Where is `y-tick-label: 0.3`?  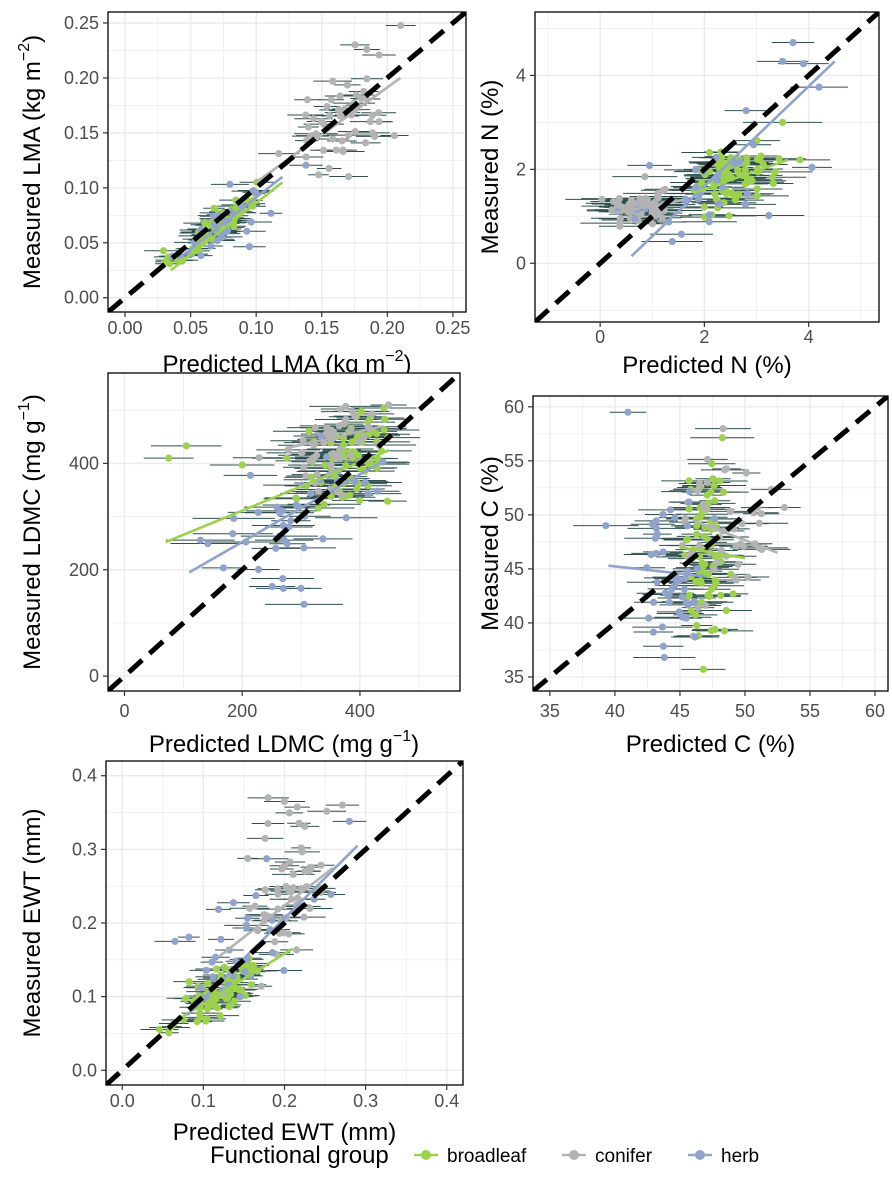
y-tick-label: 0.3 is located at coordinates (84, 849).